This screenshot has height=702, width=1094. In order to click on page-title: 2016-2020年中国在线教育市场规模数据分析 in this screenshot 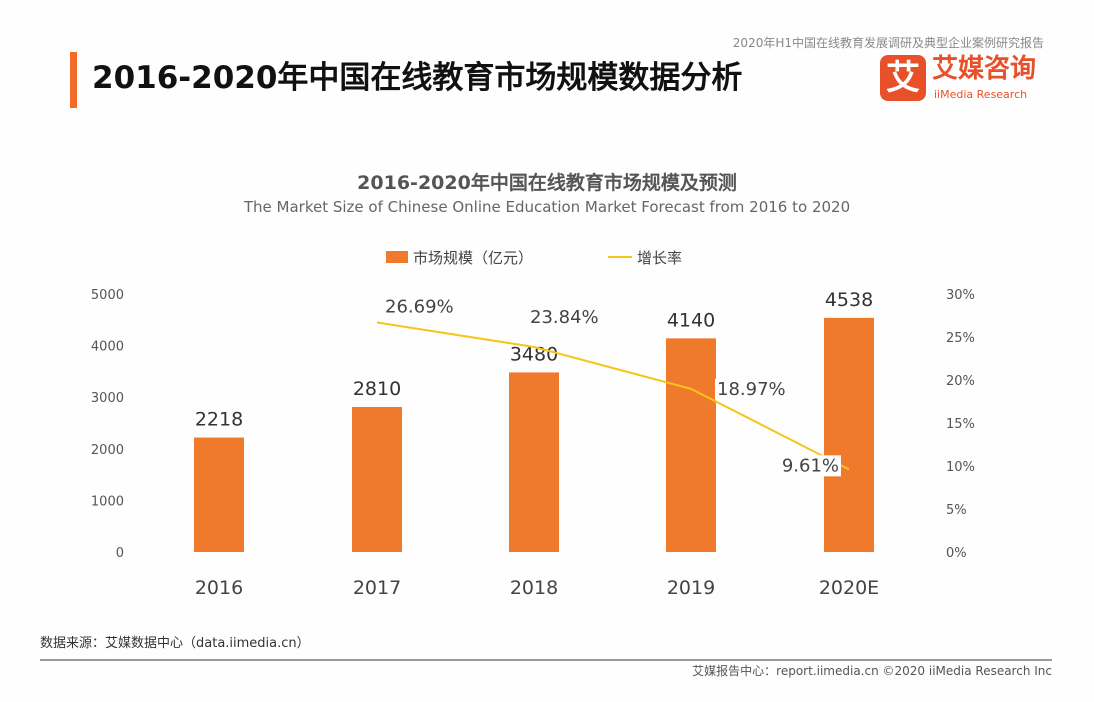, I will do `click(417, 78)`.